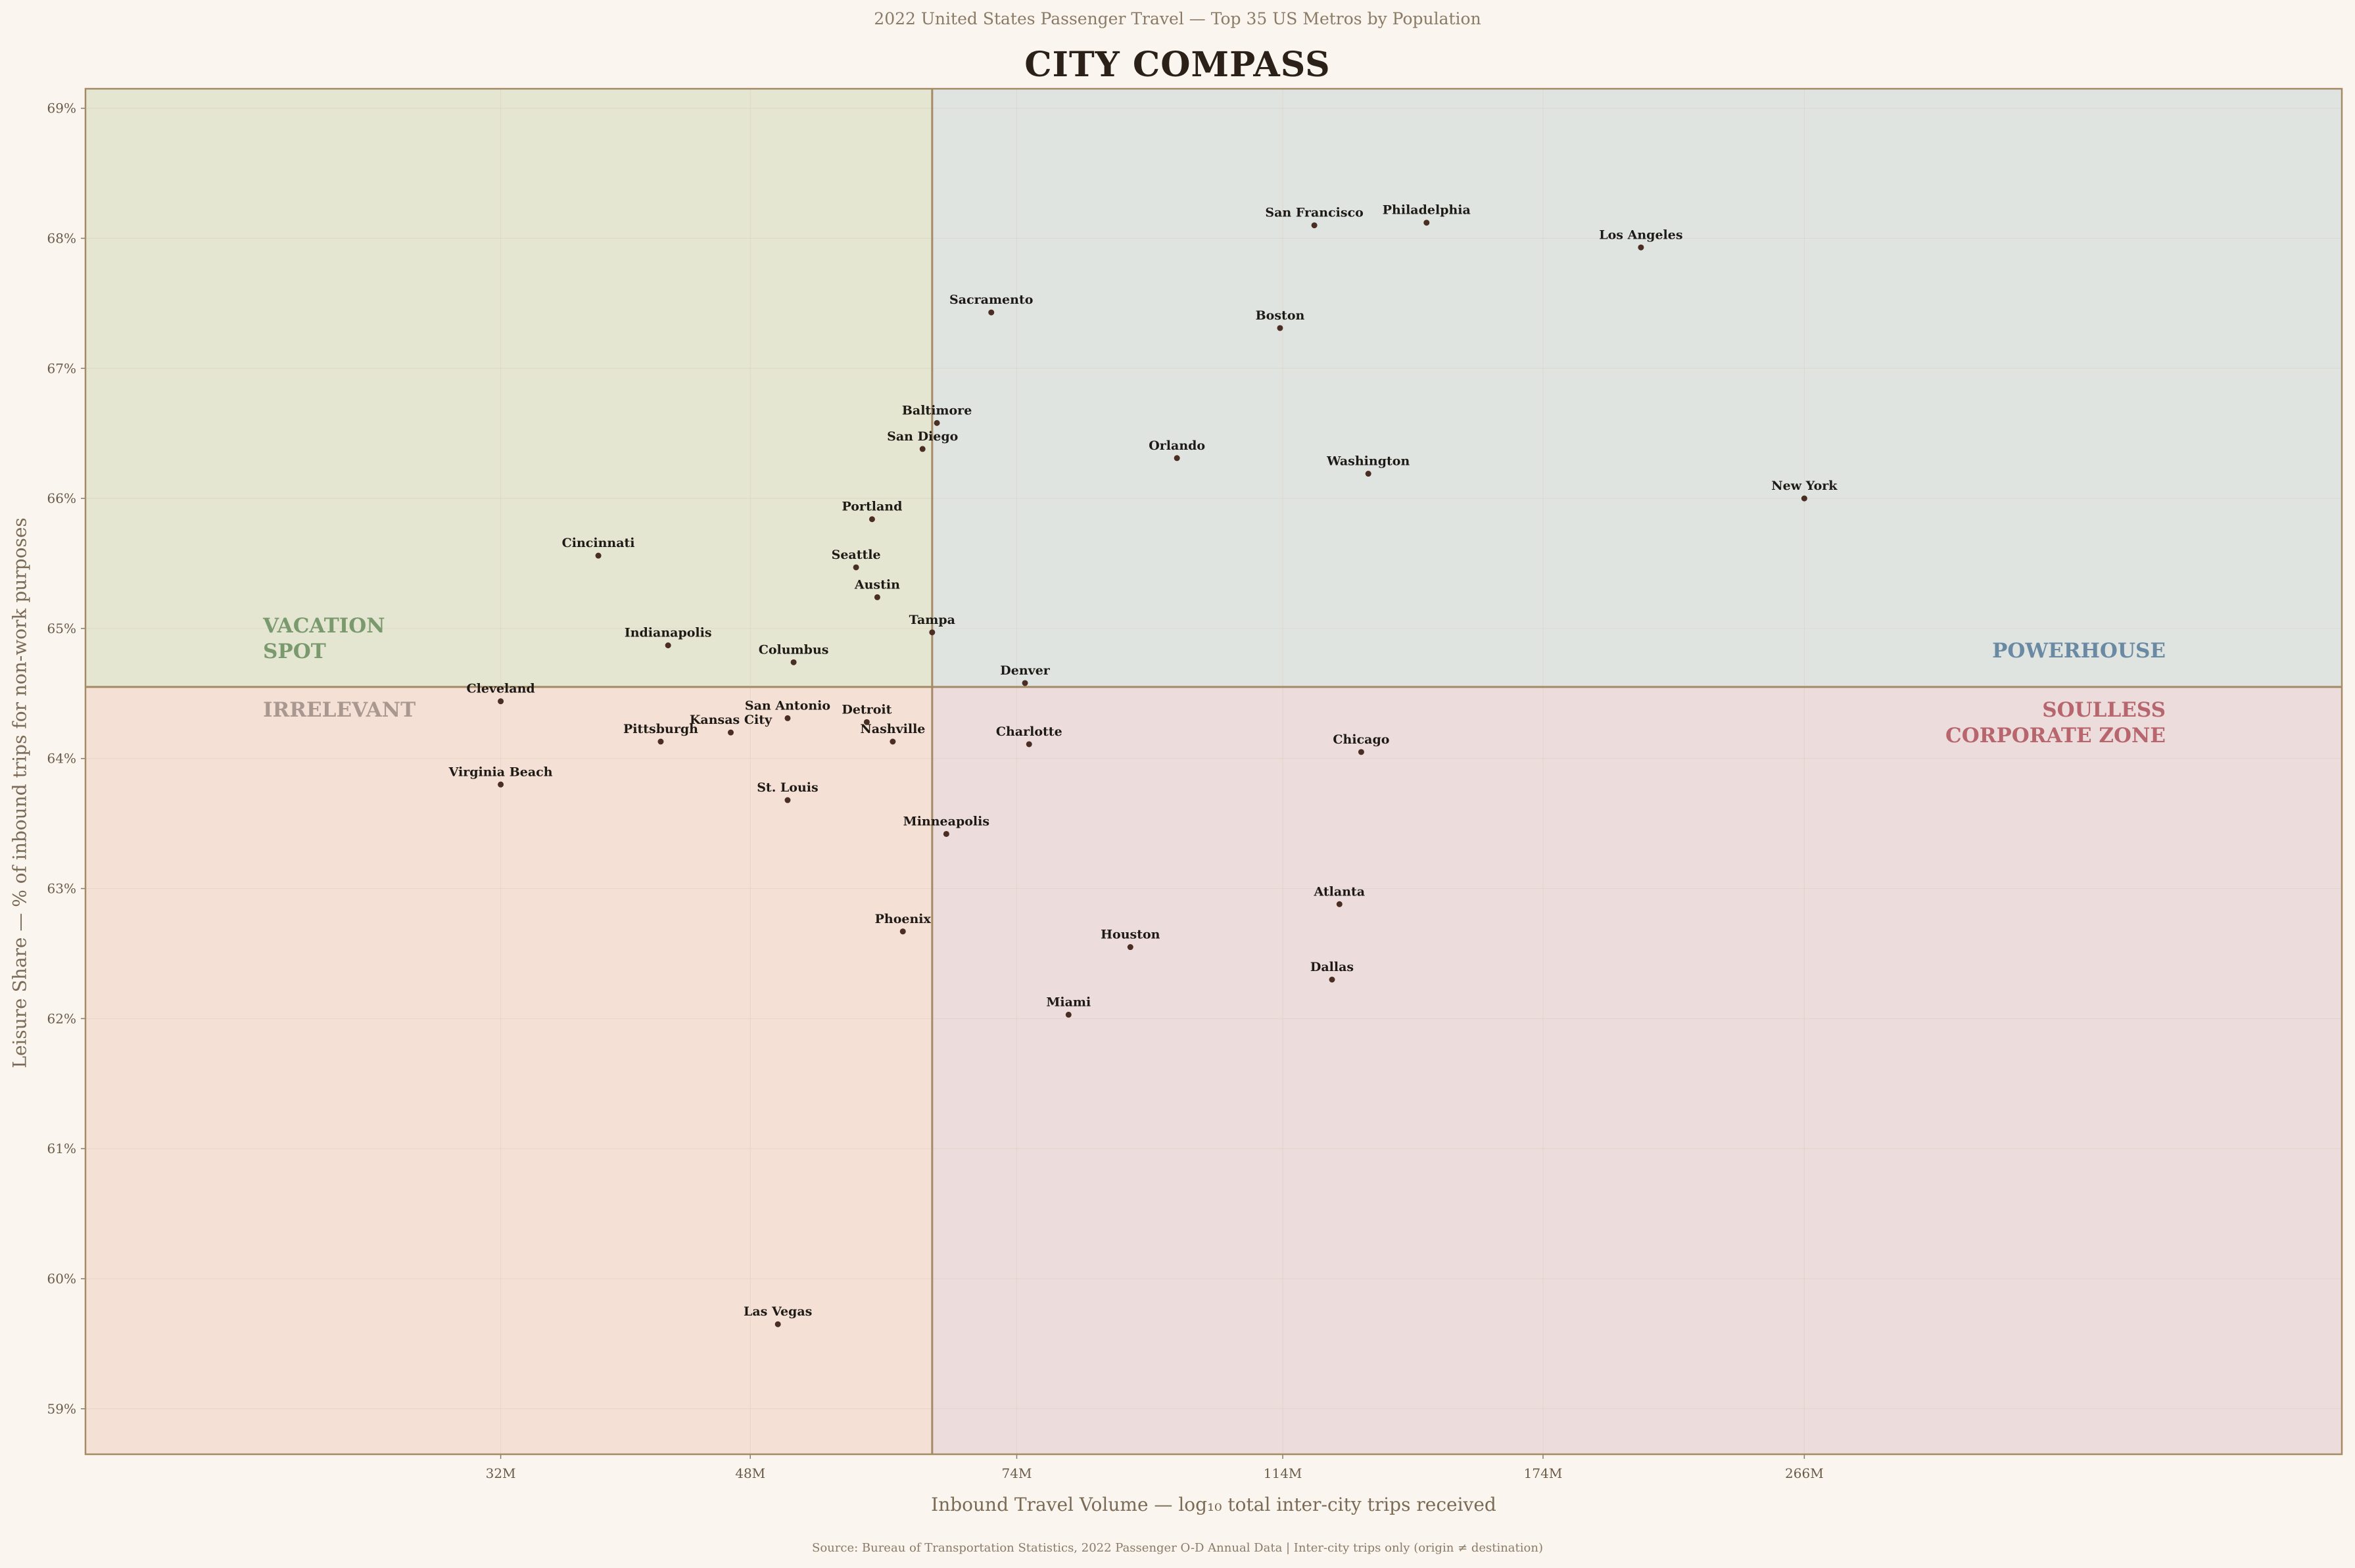  What do you see at coordinates (501, 689) in the screenshot?
I see `label-cleveland: Cleveland` at bounding box center [501, 689].